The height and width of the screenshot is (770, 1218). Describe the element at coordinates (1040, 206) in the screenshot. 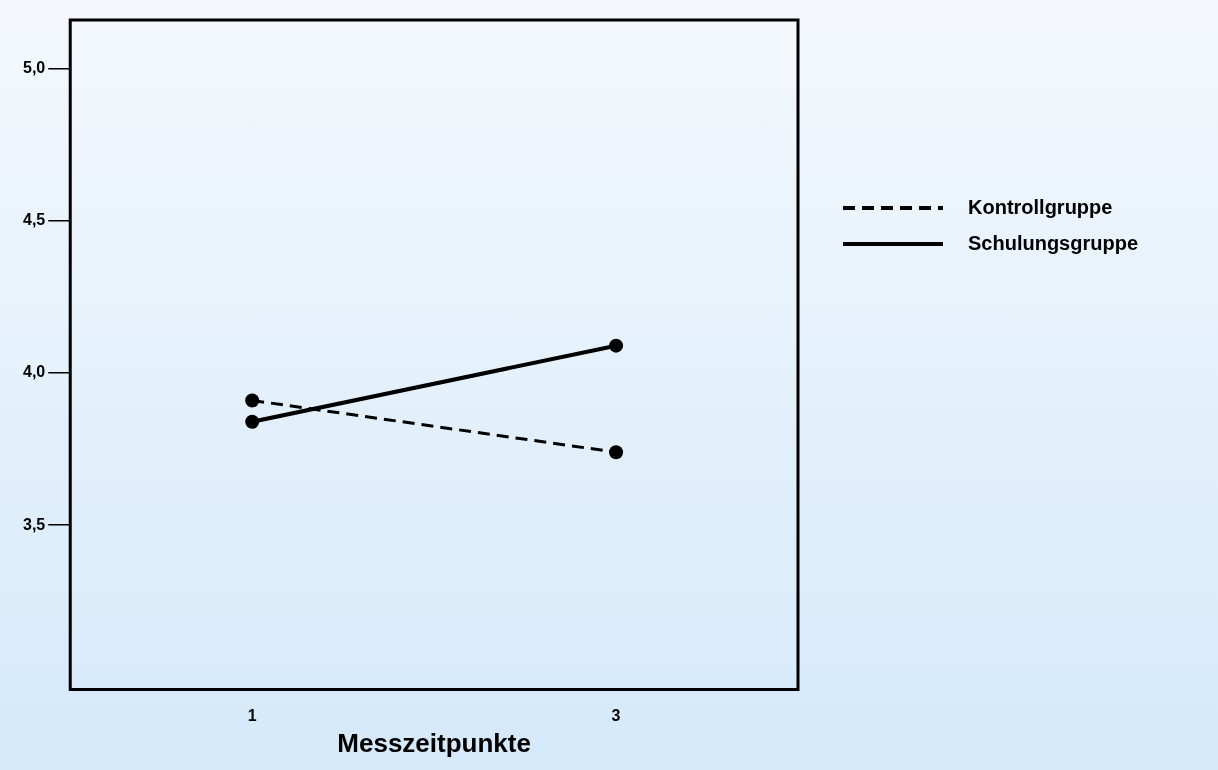

I see `legend-label: Kontrollgruppe` at that location.